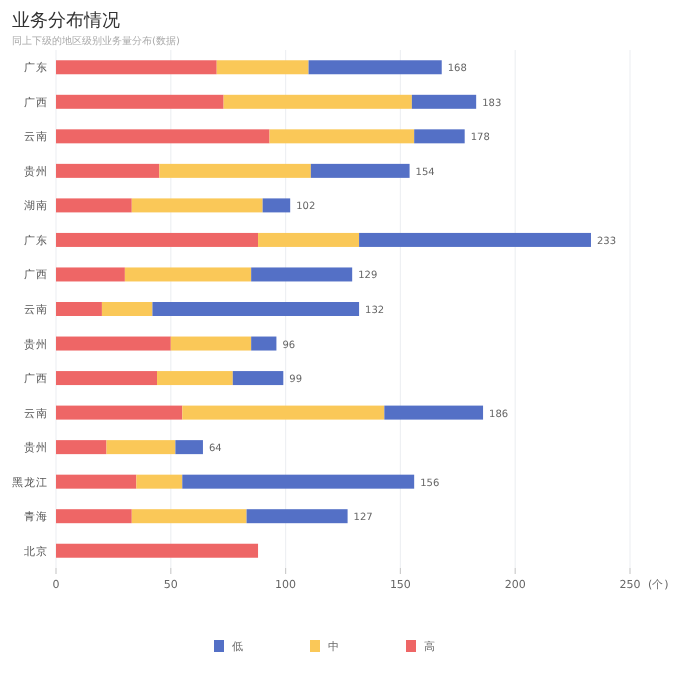 The width and height of the screenshot is (700, 700). I want to click on chart-title: 业务分布情况, so click(66, 21).